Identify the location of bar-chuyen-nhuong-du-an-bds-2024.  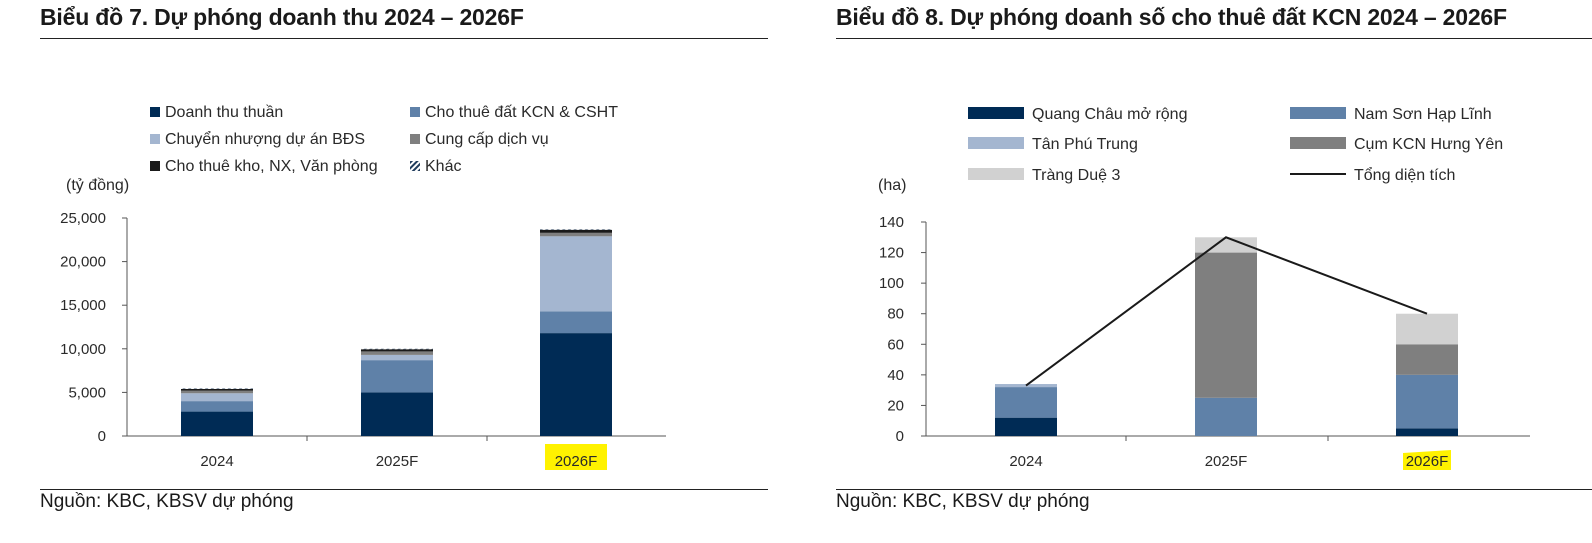
(217, 397).